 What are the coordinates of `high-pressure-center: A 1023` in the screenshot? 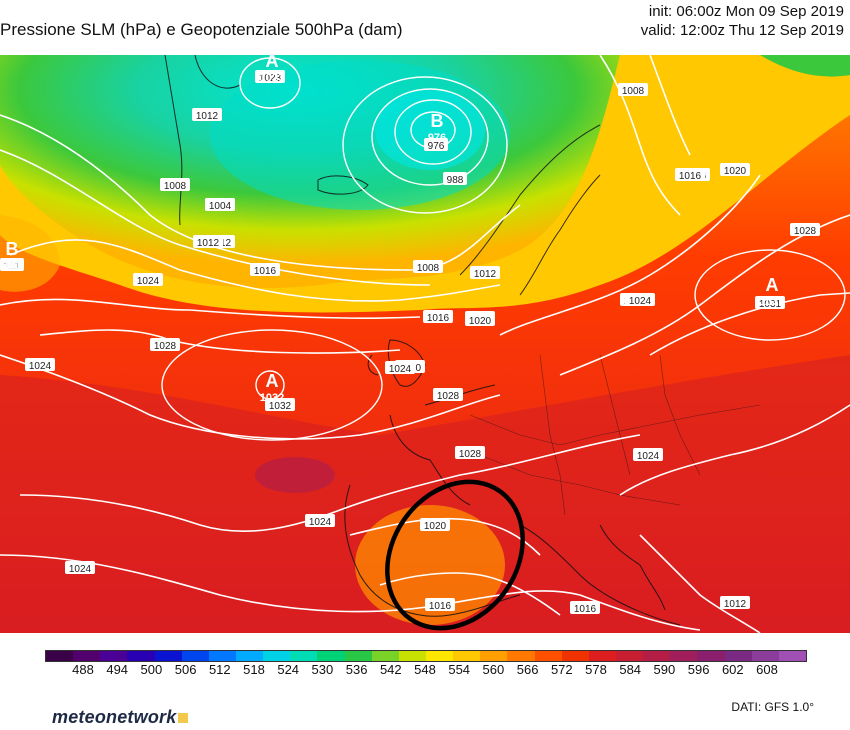 It's located at (272, 69).